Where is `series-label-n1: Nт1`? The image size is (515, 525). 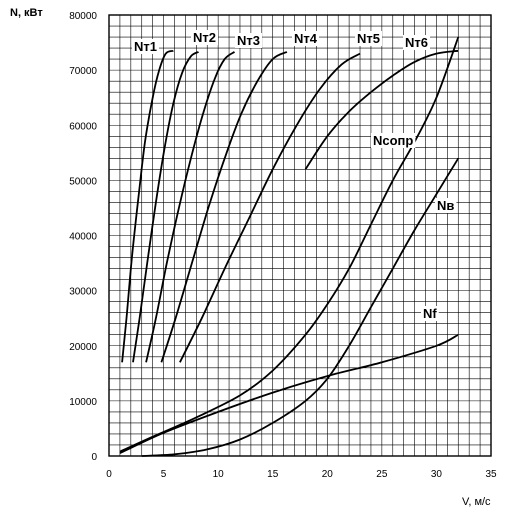 series-label-n1: Nт1 is located at coordinates (145, 46).